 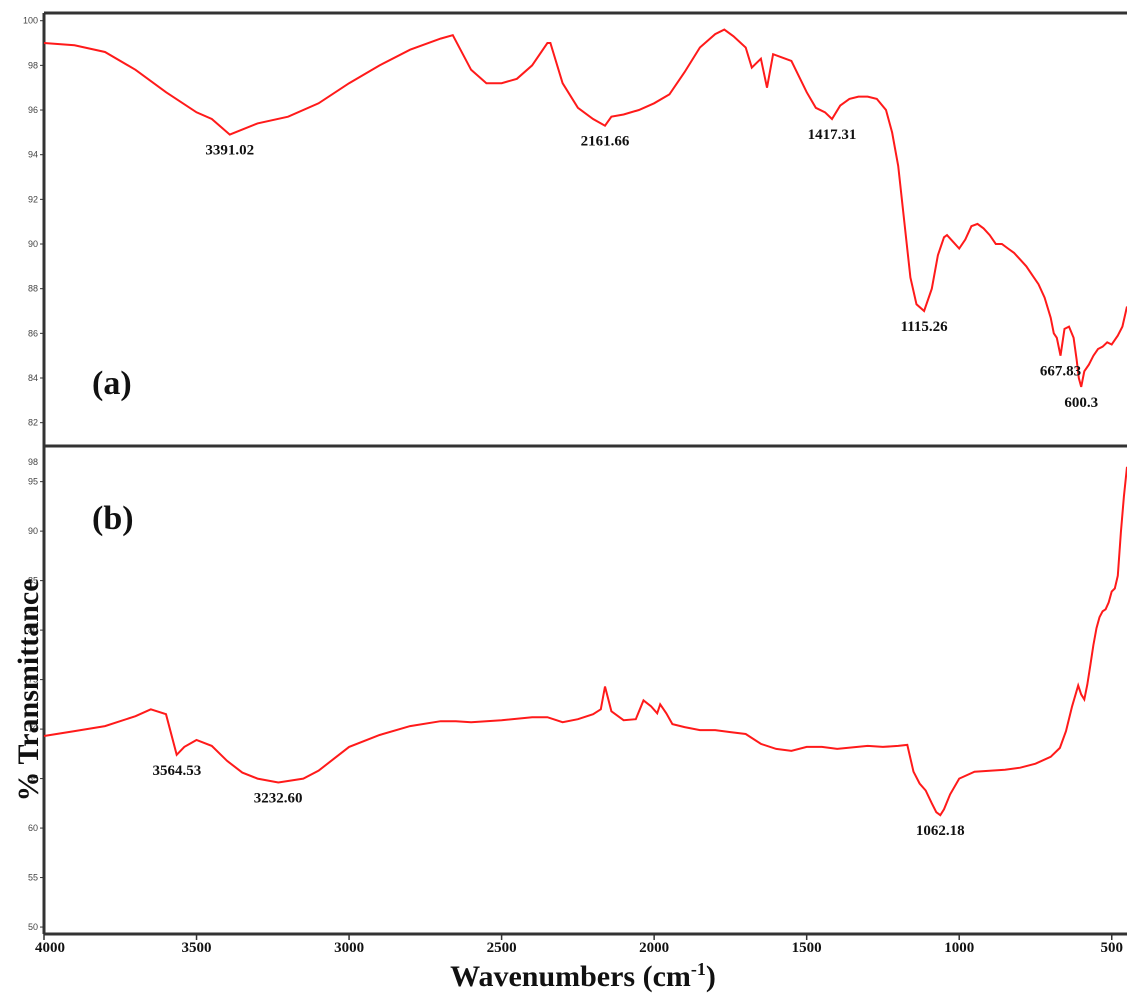 What do you see at coordinates (579, 945) in the screenshot?
I see `x-axis-ticks: 4000 3500 3000 2500 2000 1500 1000 500` at bounding box center [579, 945].